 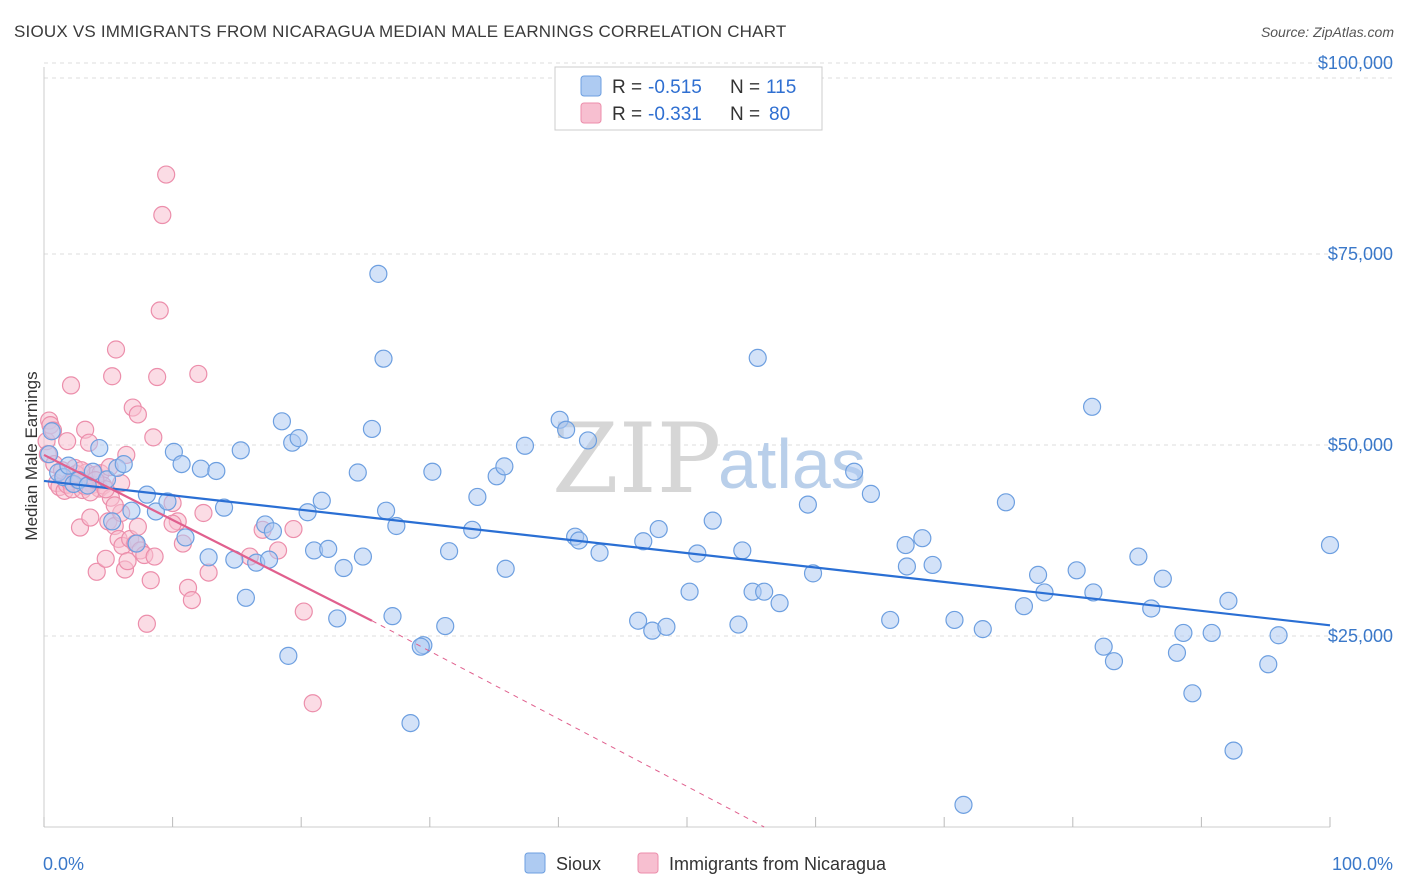 I want to click on y-tick-label: $100,000, so click(x=1355, y=63).